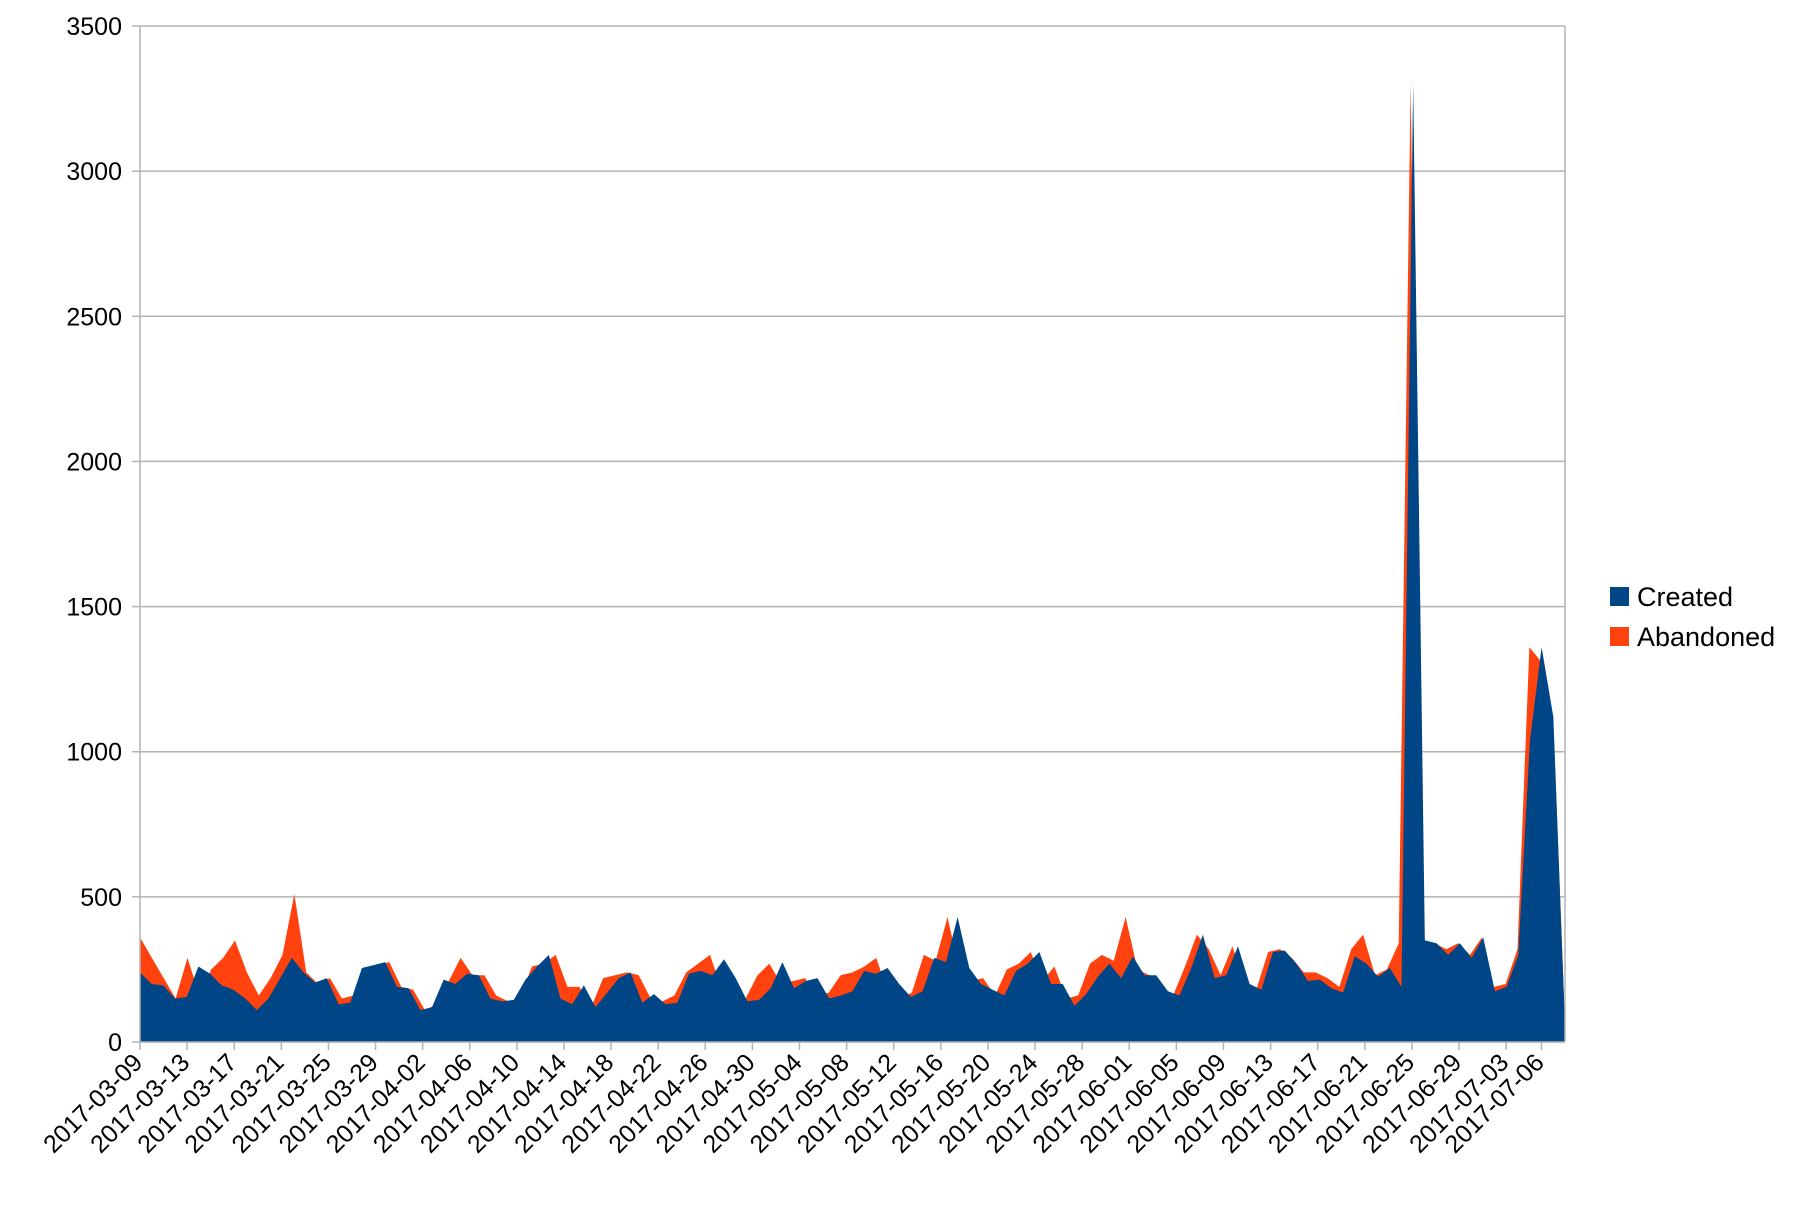 The image size is (1794, 1212). Describe the element at coordinates (1685, 597) in the screenshot. I see `legend-label-created: Created` at that location.